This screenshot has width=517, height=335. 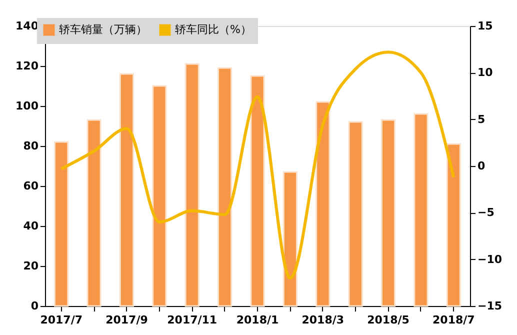 What do you see at coordinates (486, 73) in the screenshot?
I see `y2-tick-label: 10` at bounding box center [486, 73].